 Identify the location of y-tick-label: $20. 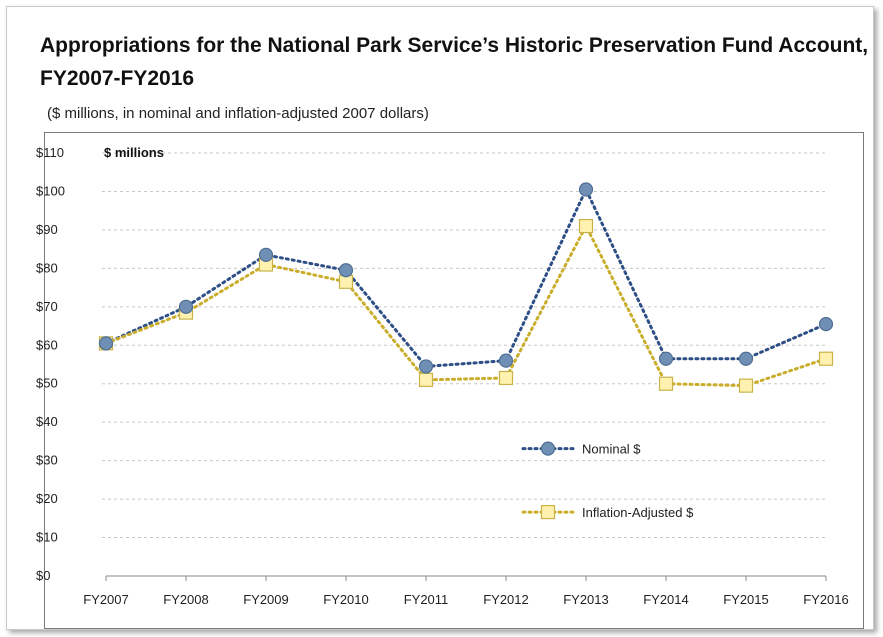
(47, 498).